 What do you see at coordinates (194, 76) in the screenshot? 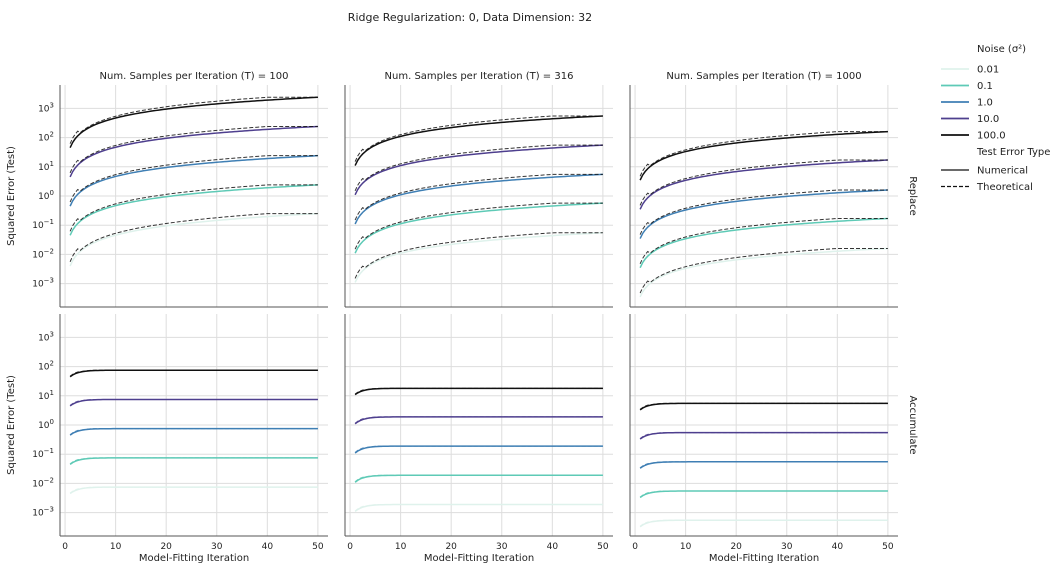
I see `column-title: Num. Samples per Iteration (T) = 100` at bounding box center [194, 76].